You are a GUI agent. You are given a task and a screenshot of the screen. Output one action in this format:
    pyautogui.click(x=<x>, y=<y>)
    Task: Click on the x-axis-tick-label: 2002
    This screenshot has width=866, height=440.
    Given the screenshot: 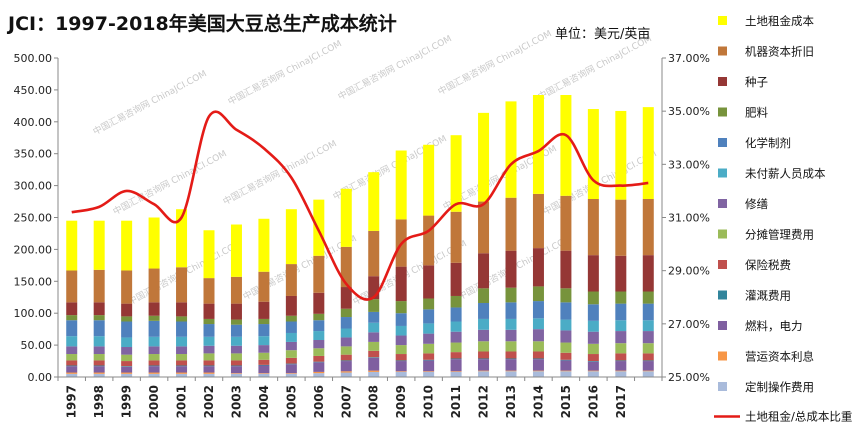 What is the action you would take?
    pyautogui.click(x=209, y=401)
    